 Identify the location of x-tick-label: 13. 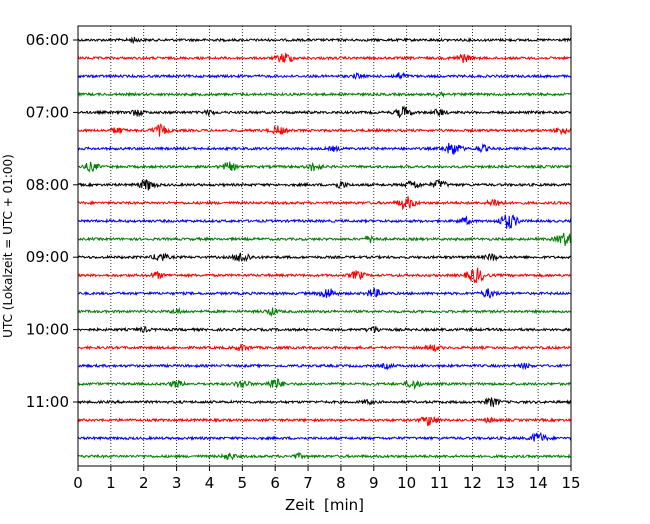
(505, 483).